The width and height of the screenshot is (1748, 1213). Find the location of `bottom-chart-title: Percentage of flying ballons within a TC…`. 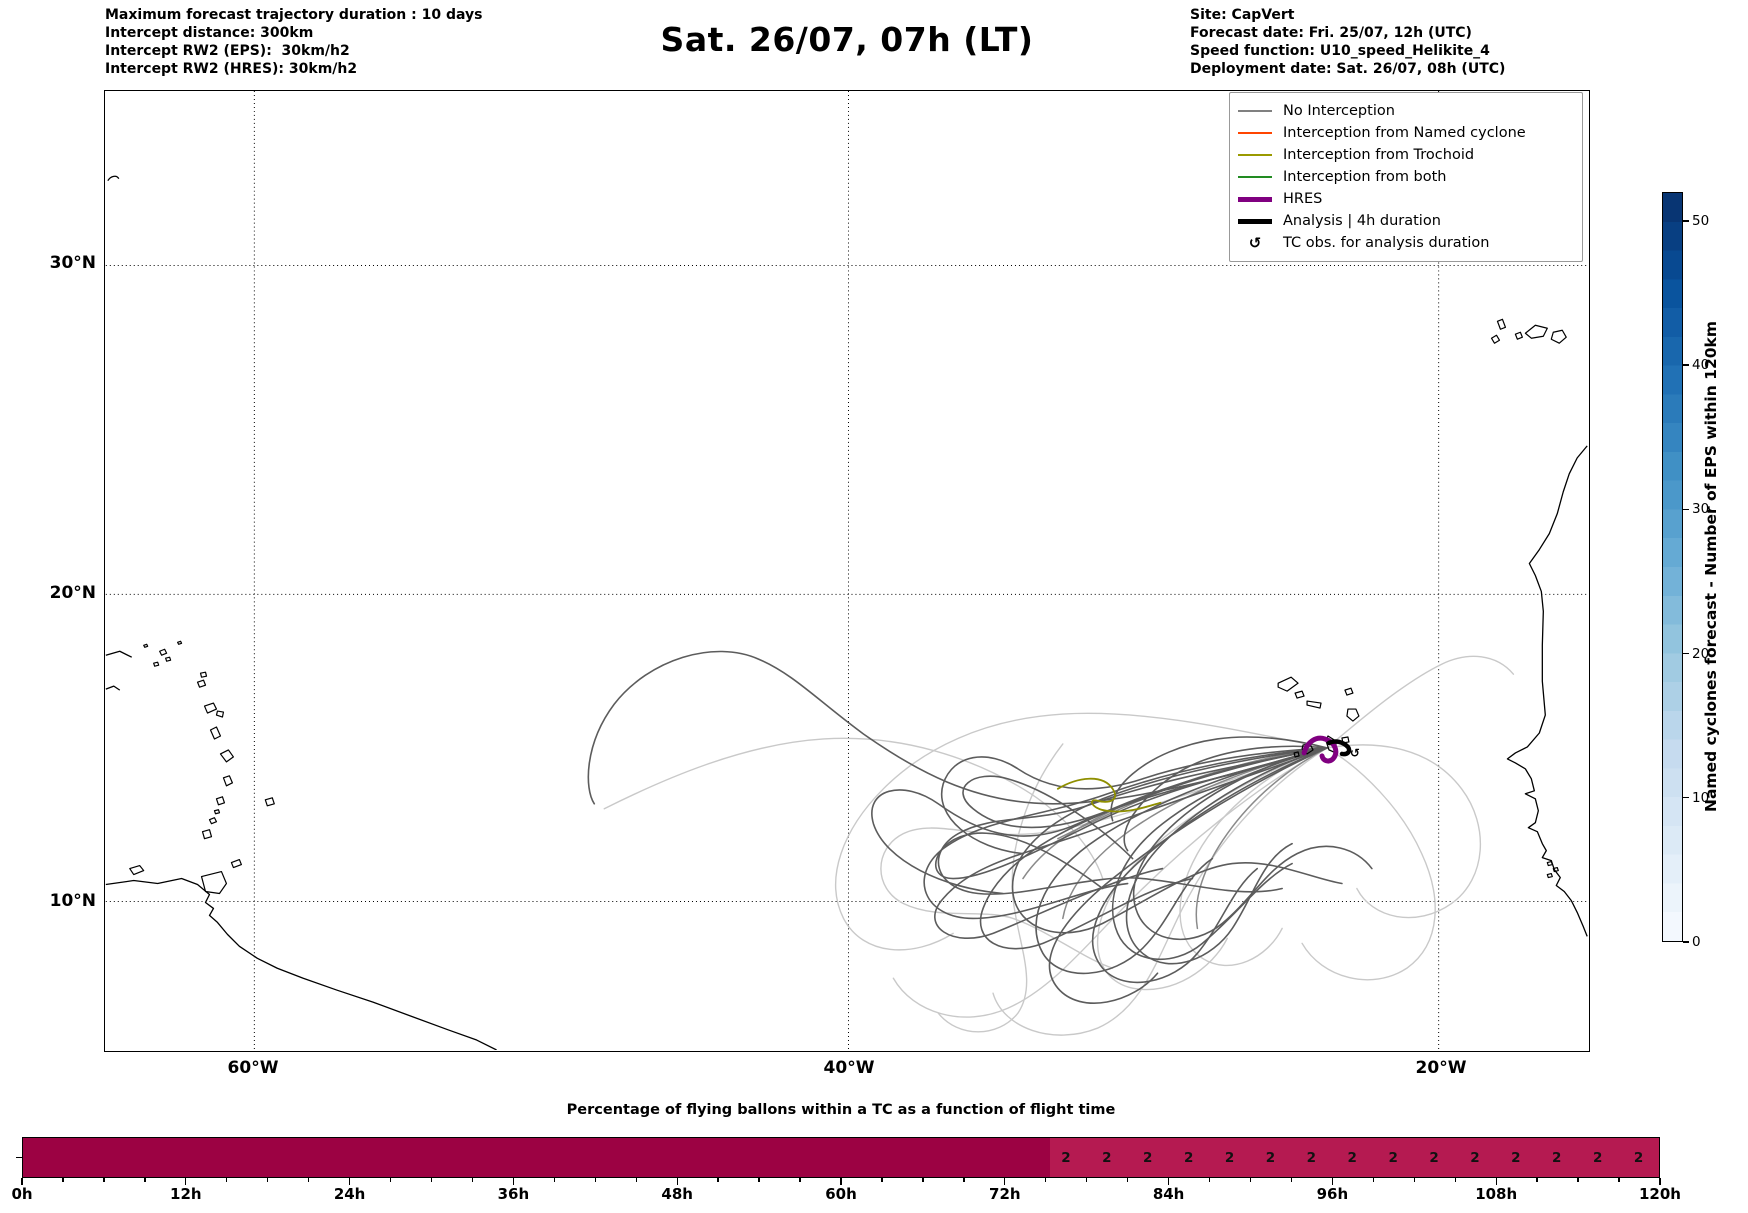

bottom-chart-title: Percentage of flying ballons within a TC… is located at coordinates (841, 1110).